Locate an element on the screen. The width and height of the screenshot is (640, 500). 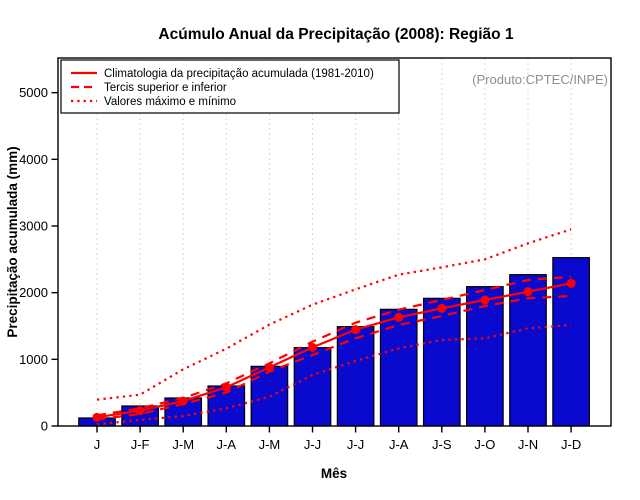
y-tick-label: 0 is located at coordinates (44, 426).